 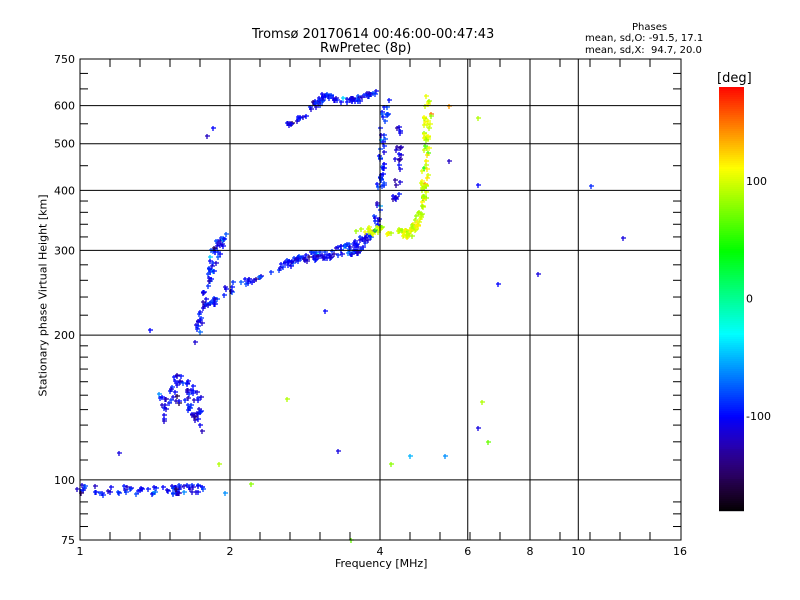 I want to click on chart-subtitle: RwPretec (8p), so click(x=366, y=48).